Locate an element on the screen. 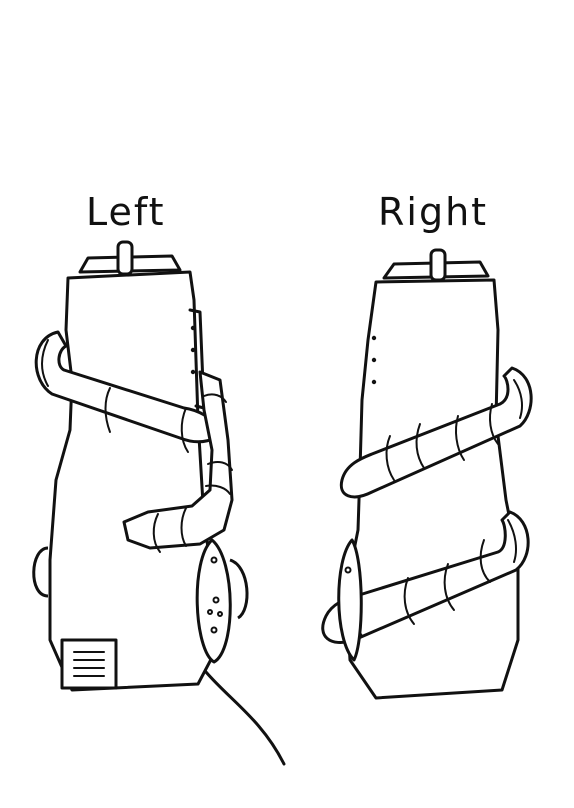 The height and width of the screenshot is (808, 574). right-upper-hose-rings is located at coordinates (454, 430).